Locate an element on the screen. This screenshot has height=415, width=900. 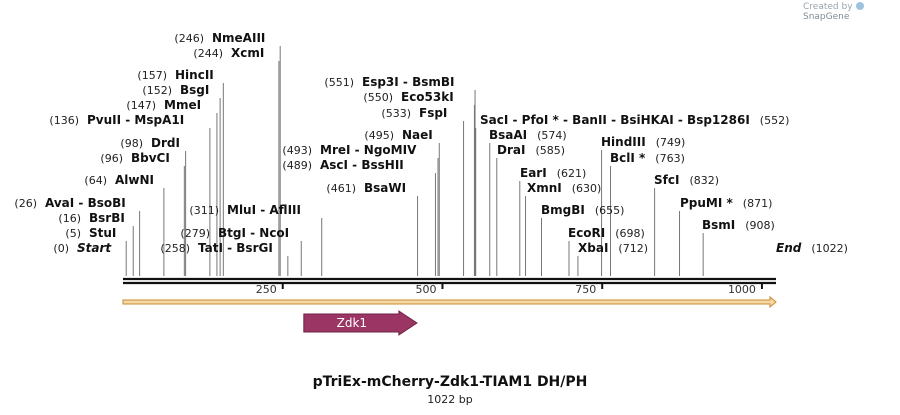
site-naei-position: (495) is located at coordinates (379, 135).